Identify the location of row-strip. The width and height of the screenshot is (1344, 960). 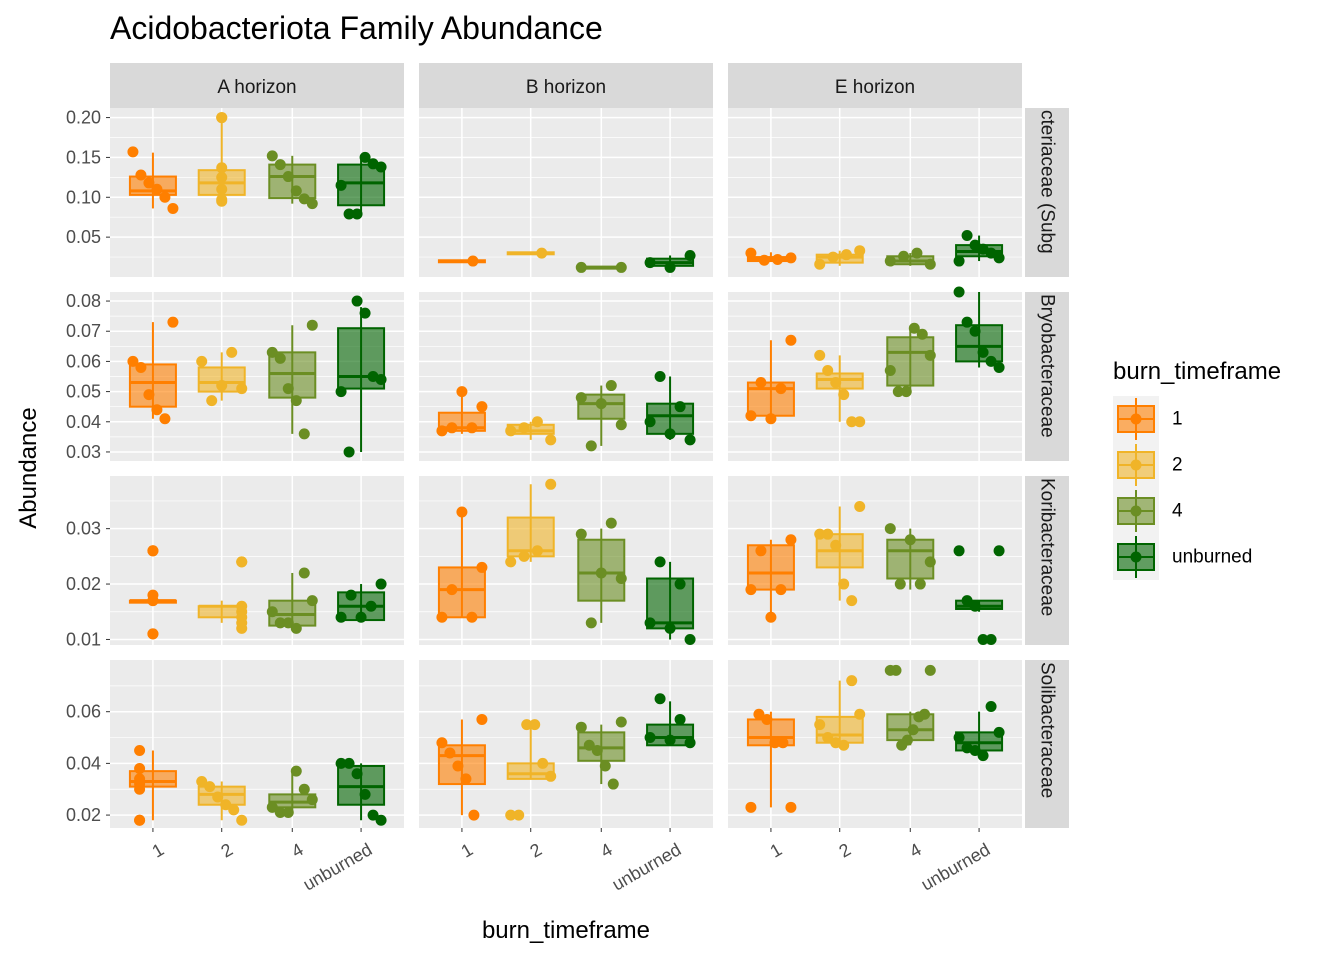
(1047, 192).